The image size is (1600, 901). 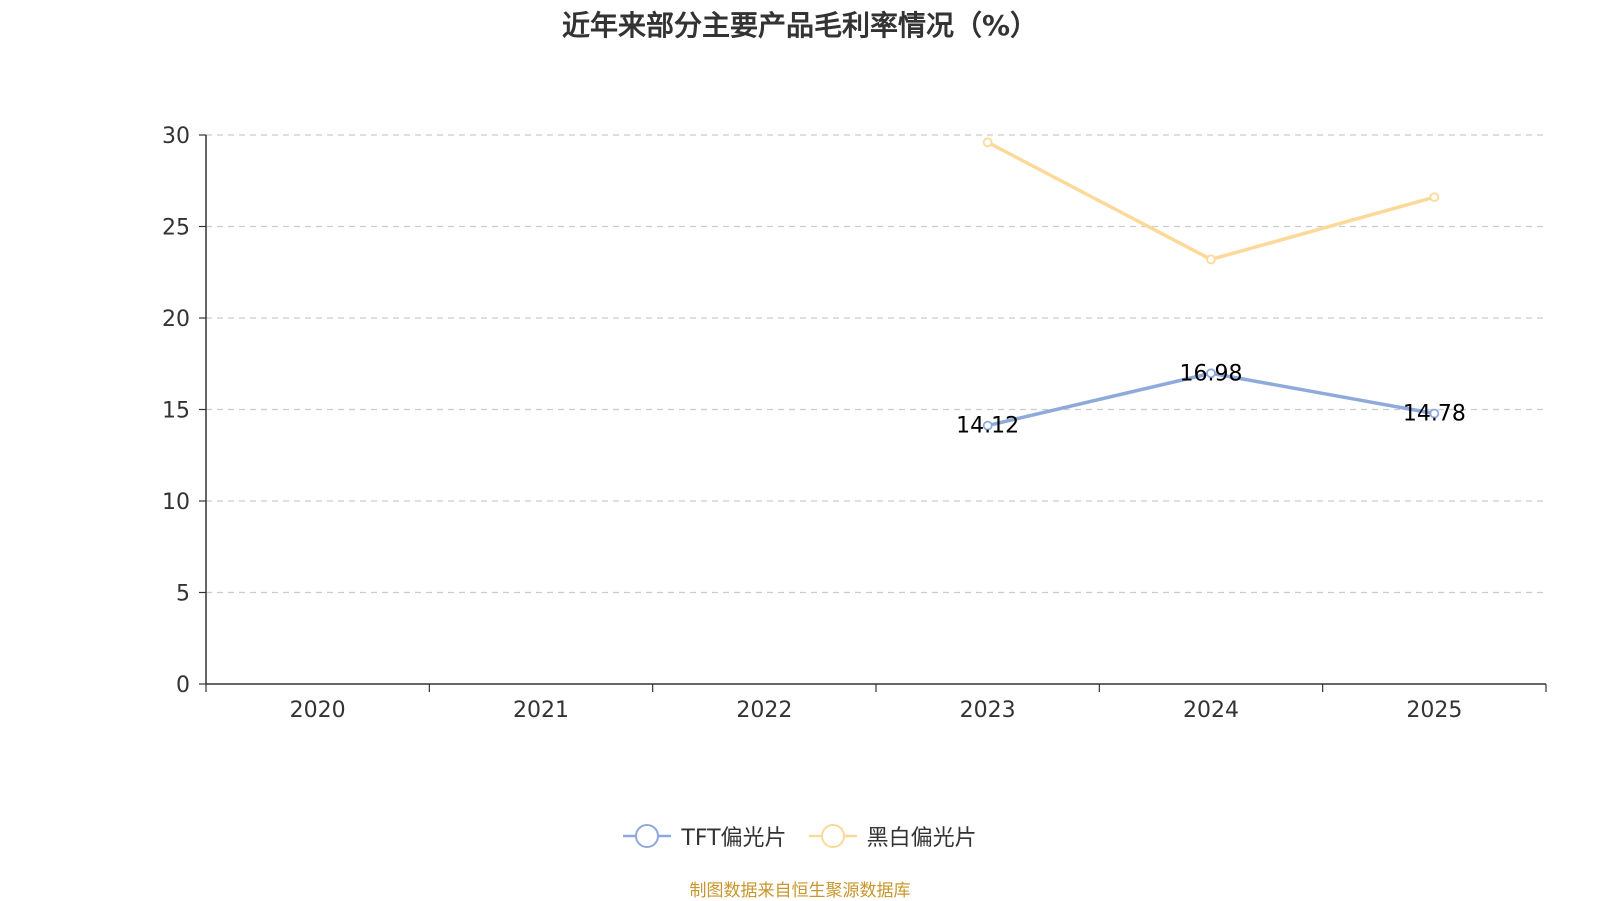 I want to click on source-note: 制图数据来自恒生聚源数据库, so click(x=800, y=891).